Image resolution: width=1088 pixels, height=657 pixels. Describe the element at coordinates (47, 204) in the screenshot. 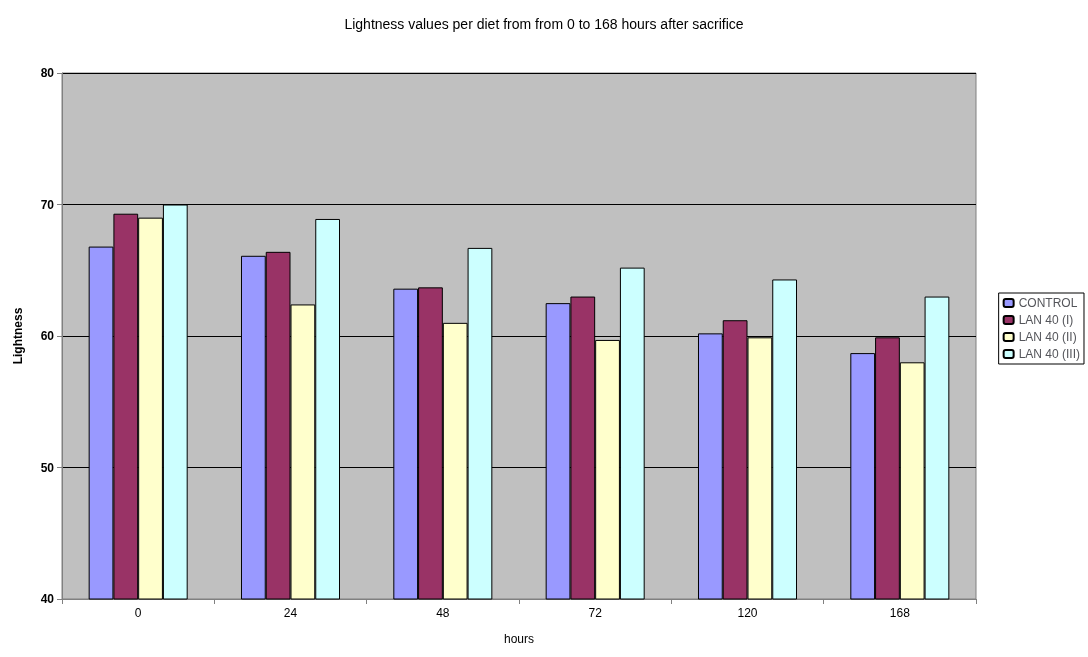

I see `y-tick-label: 70` at that location.